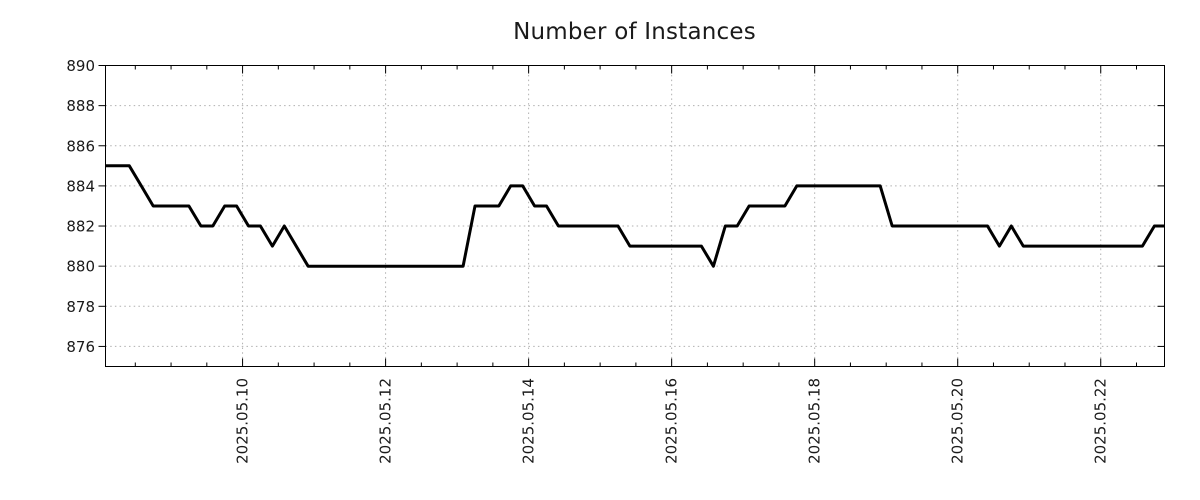 The image size is (1200, 500). Describe the element at coordinates (634, 32) in the screenshot. I see `chart-title: Number of Instances` at that location.